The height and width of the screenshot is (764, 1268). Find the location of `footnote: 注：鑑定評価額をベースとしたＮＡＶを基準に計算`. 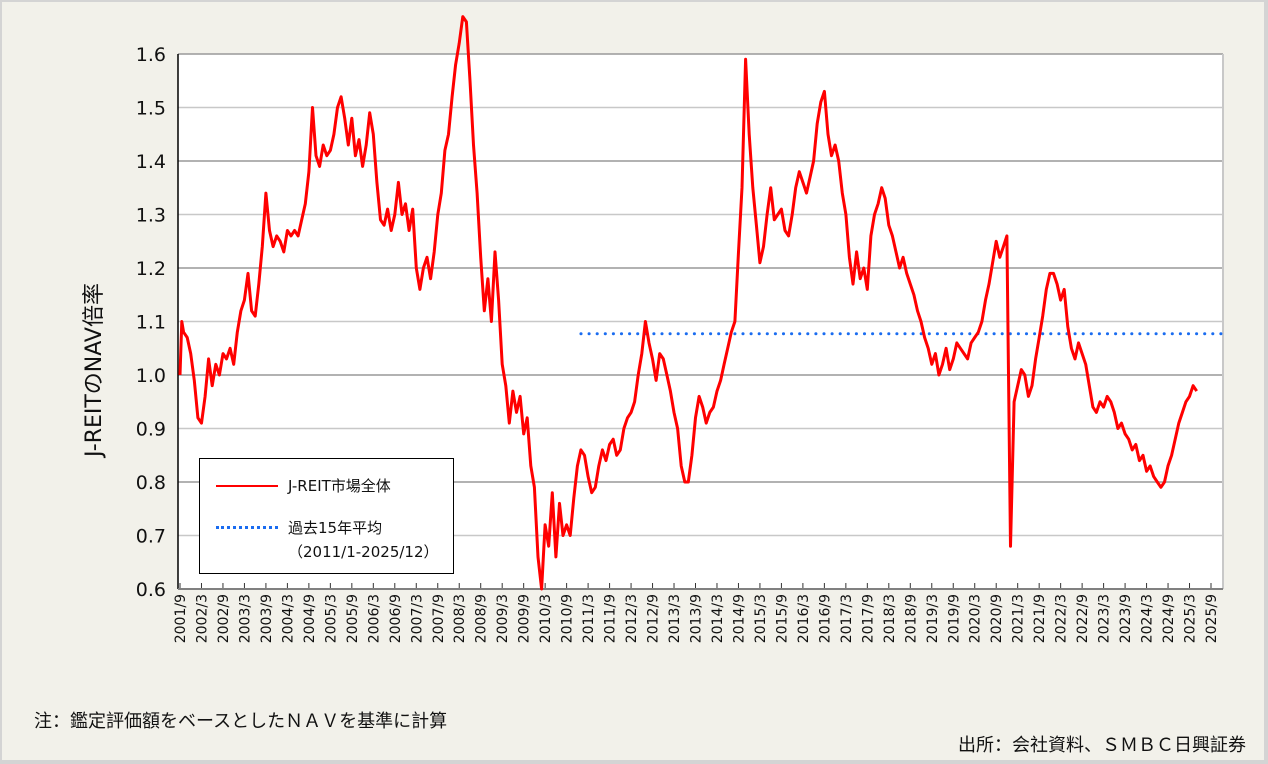

footnote: 注：鑑定評価額をベースとしたＮＡＶを基準に計算 is located at coordinates (241, 721).